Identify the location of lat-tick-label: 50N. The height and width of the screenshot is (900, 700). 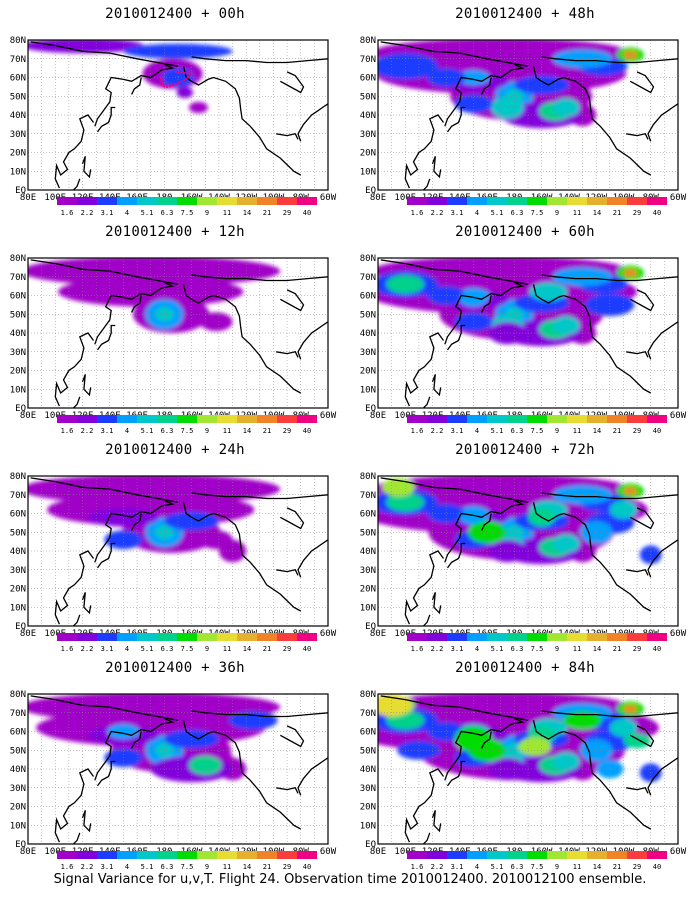
(18, 97).